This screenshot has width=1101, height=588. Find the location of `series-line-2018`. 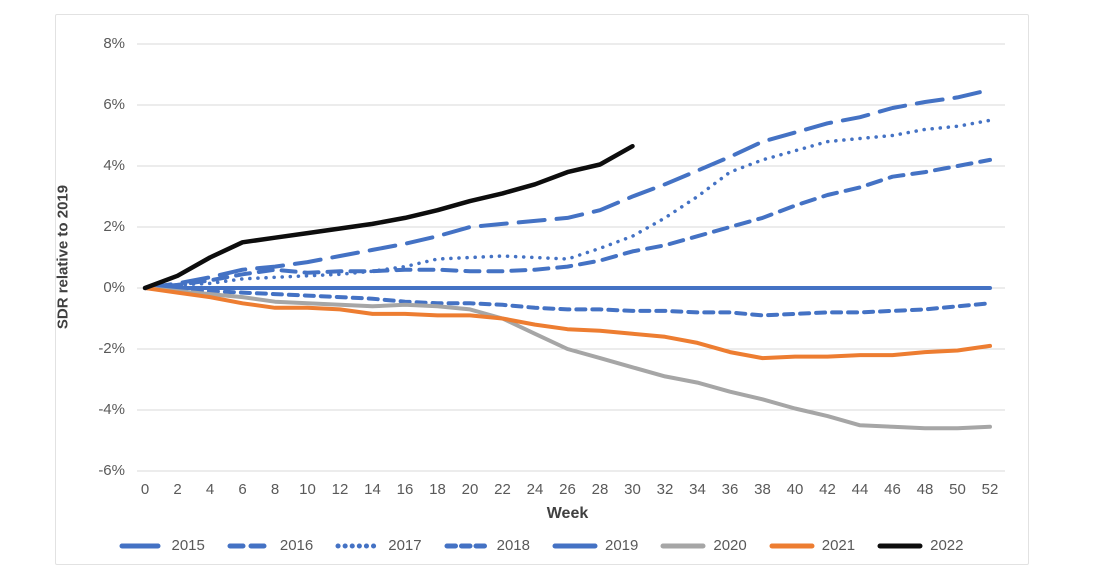

series-line-2018 is located at coordinates (567, 302).